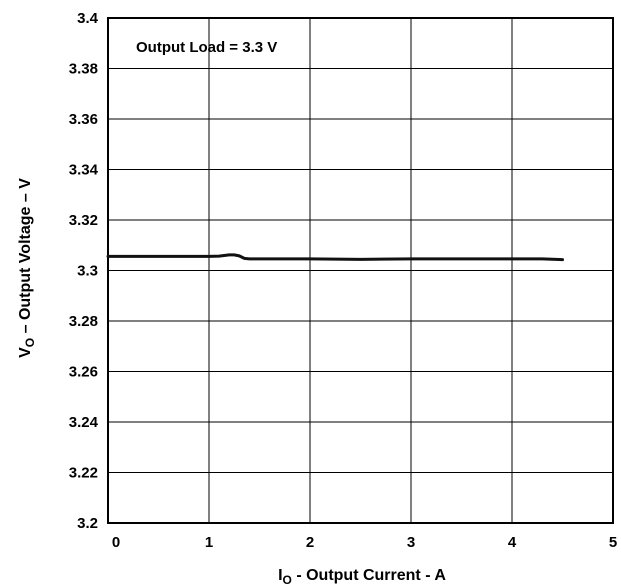  I want to click on y-tick-label: 3.24, so click(84, 422).